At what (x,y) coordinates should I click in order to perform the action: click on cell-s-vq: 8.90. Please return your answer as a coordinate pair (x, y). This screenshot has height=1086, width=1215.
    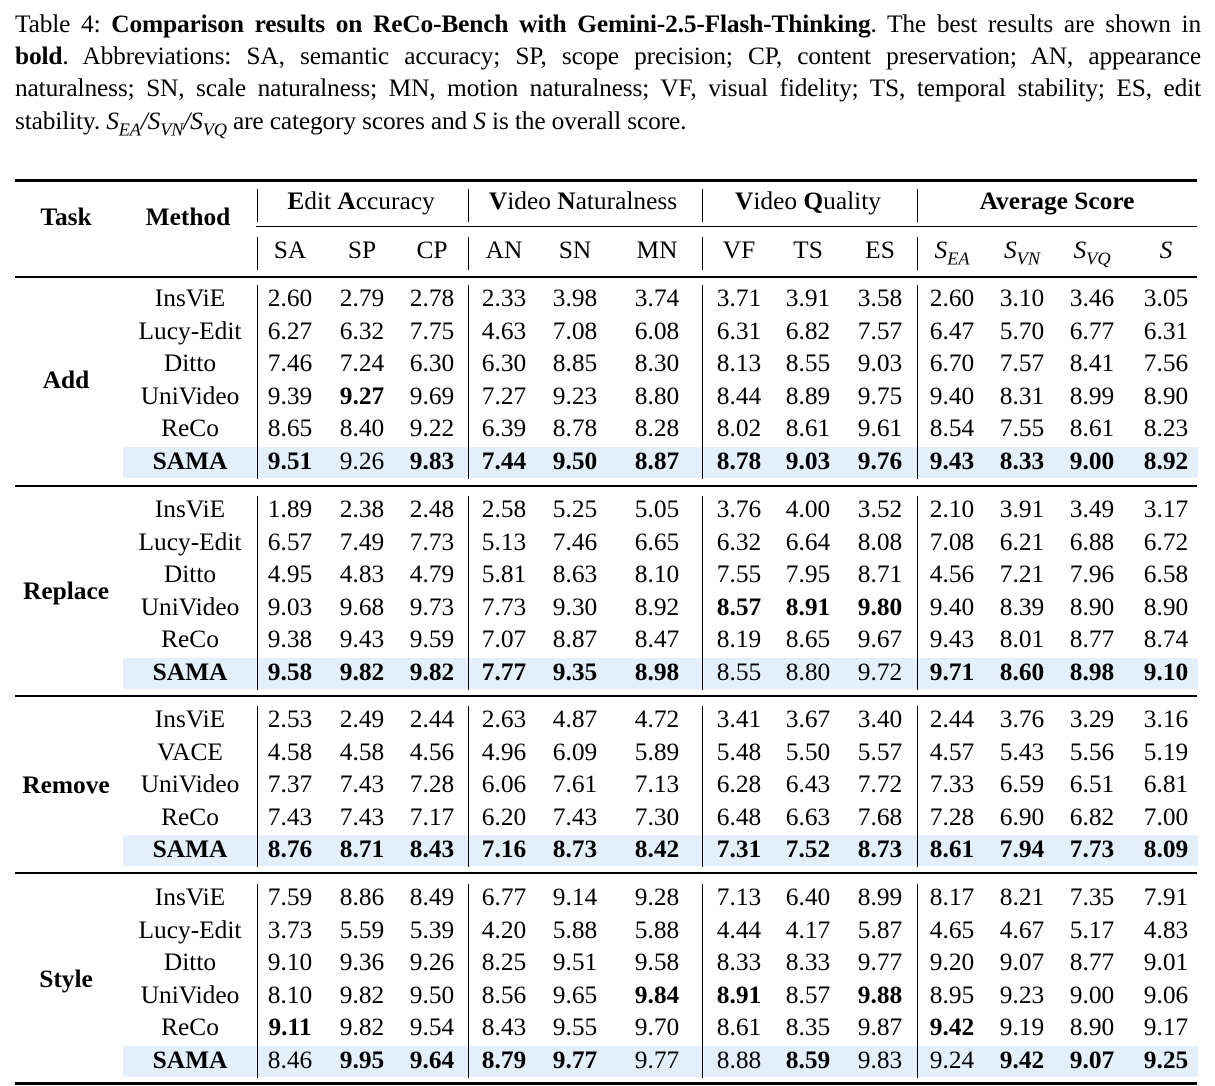
    Looking at the image, I should click on (1092, 1027).